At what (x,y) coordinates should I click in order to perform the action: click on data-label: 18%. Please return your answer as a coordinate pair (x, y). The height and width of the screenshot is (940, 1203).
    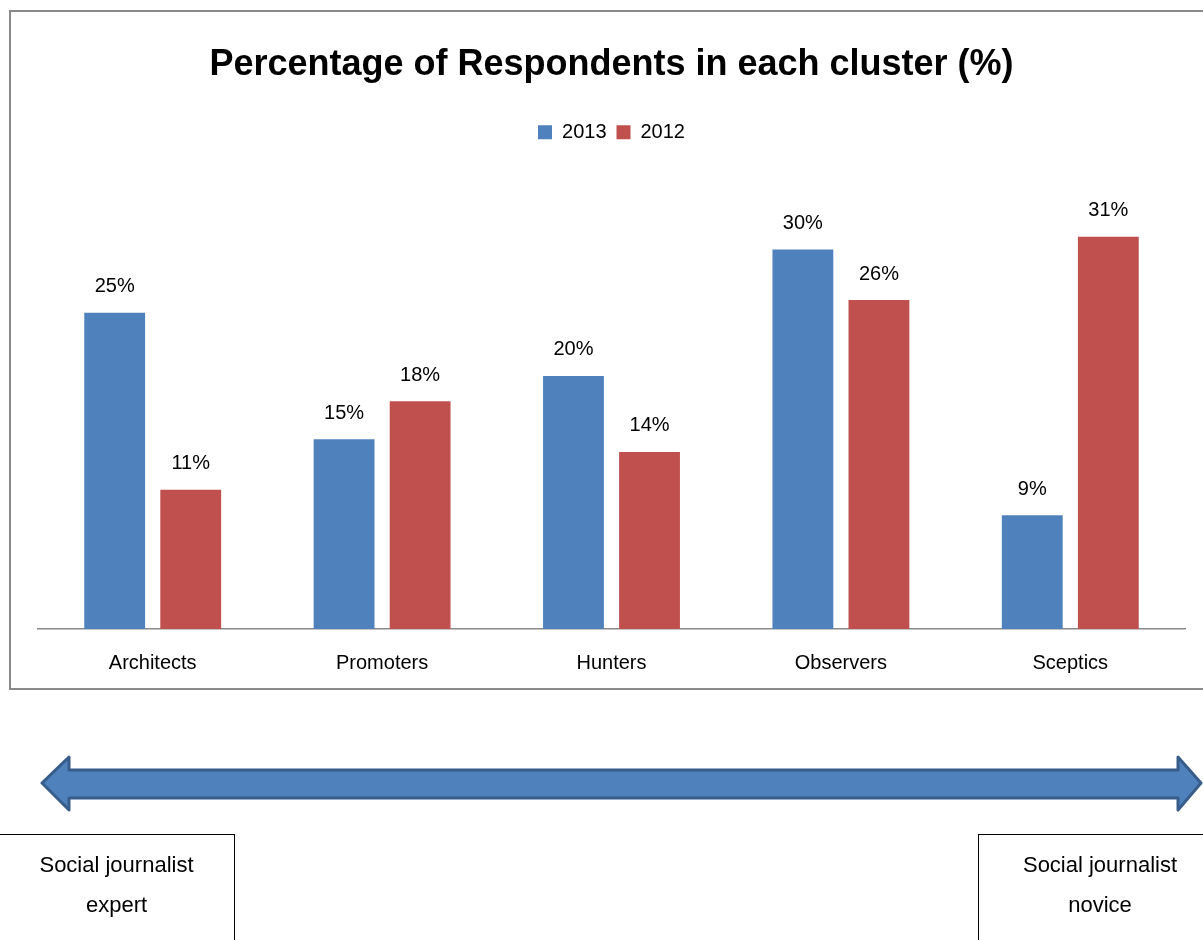
    Looking at the image, I should click on (420, 373).